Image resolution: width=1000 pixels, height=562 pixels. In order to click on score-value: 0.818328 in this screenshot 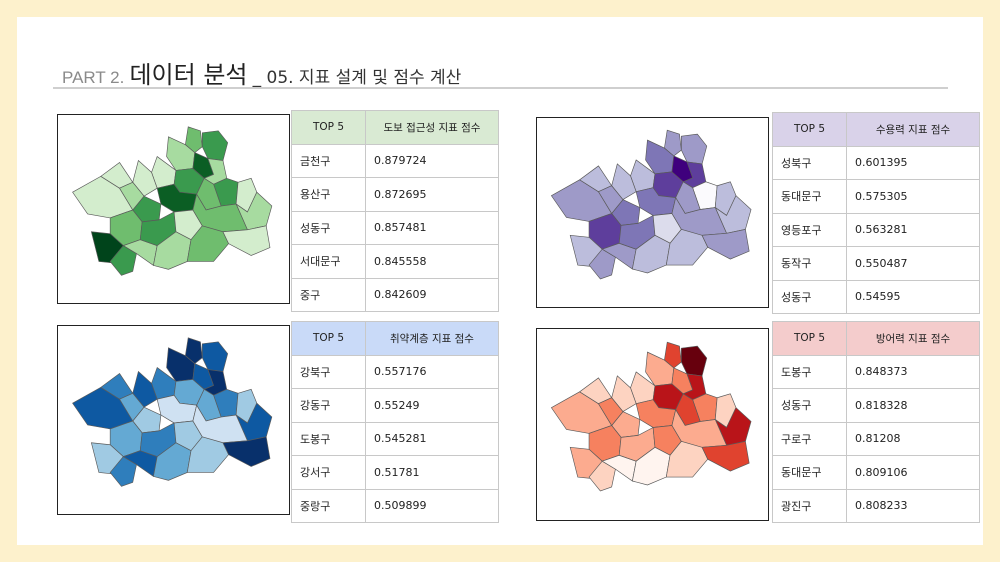, I will do `click(913, 405)`.